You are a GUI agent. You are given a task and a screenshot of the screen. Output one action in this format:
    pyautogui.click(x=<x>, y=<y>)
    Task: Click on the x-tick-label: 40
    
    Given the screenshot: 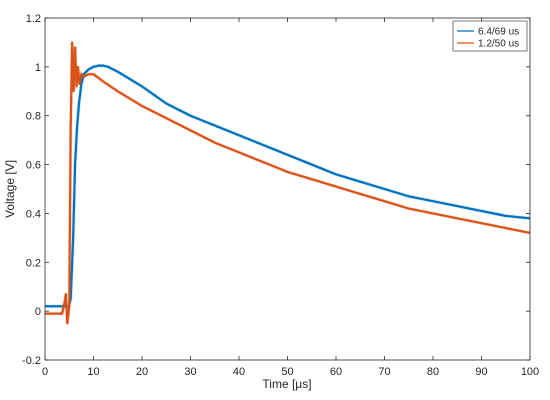 What is the action you would take?
    pyautogui.click(x=239, y=372)
    